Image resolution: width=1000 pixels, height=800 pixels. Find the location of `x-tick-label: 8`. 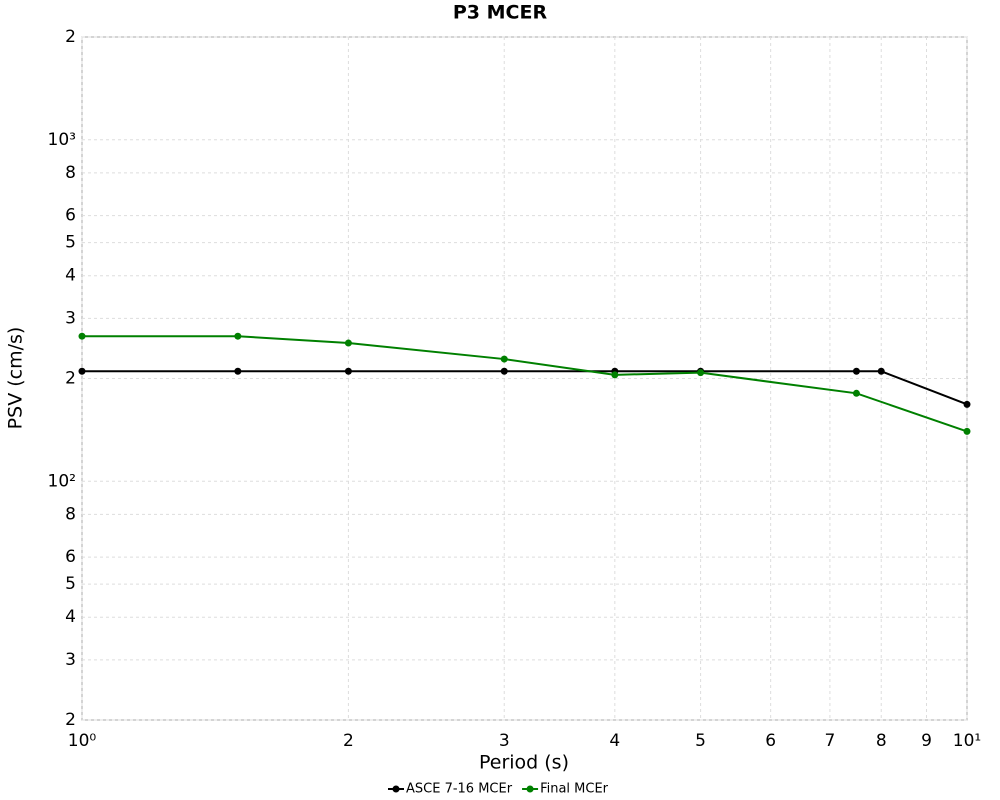

x-tick-label: 8 is located at coordinates (881, 741).